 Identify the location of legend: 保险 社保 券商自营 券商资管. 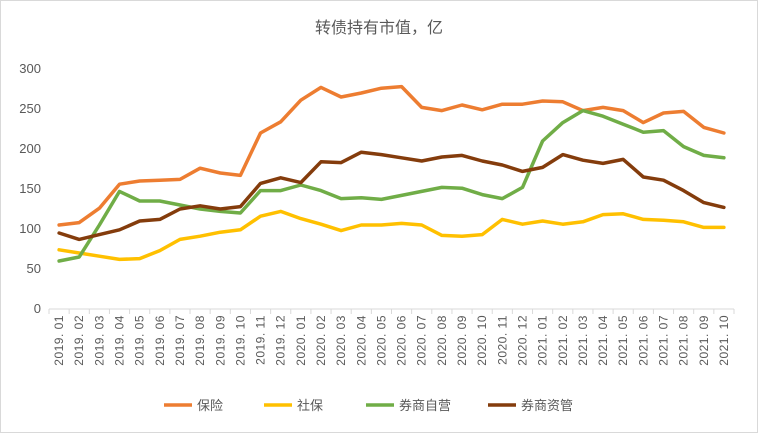
(368, 406).